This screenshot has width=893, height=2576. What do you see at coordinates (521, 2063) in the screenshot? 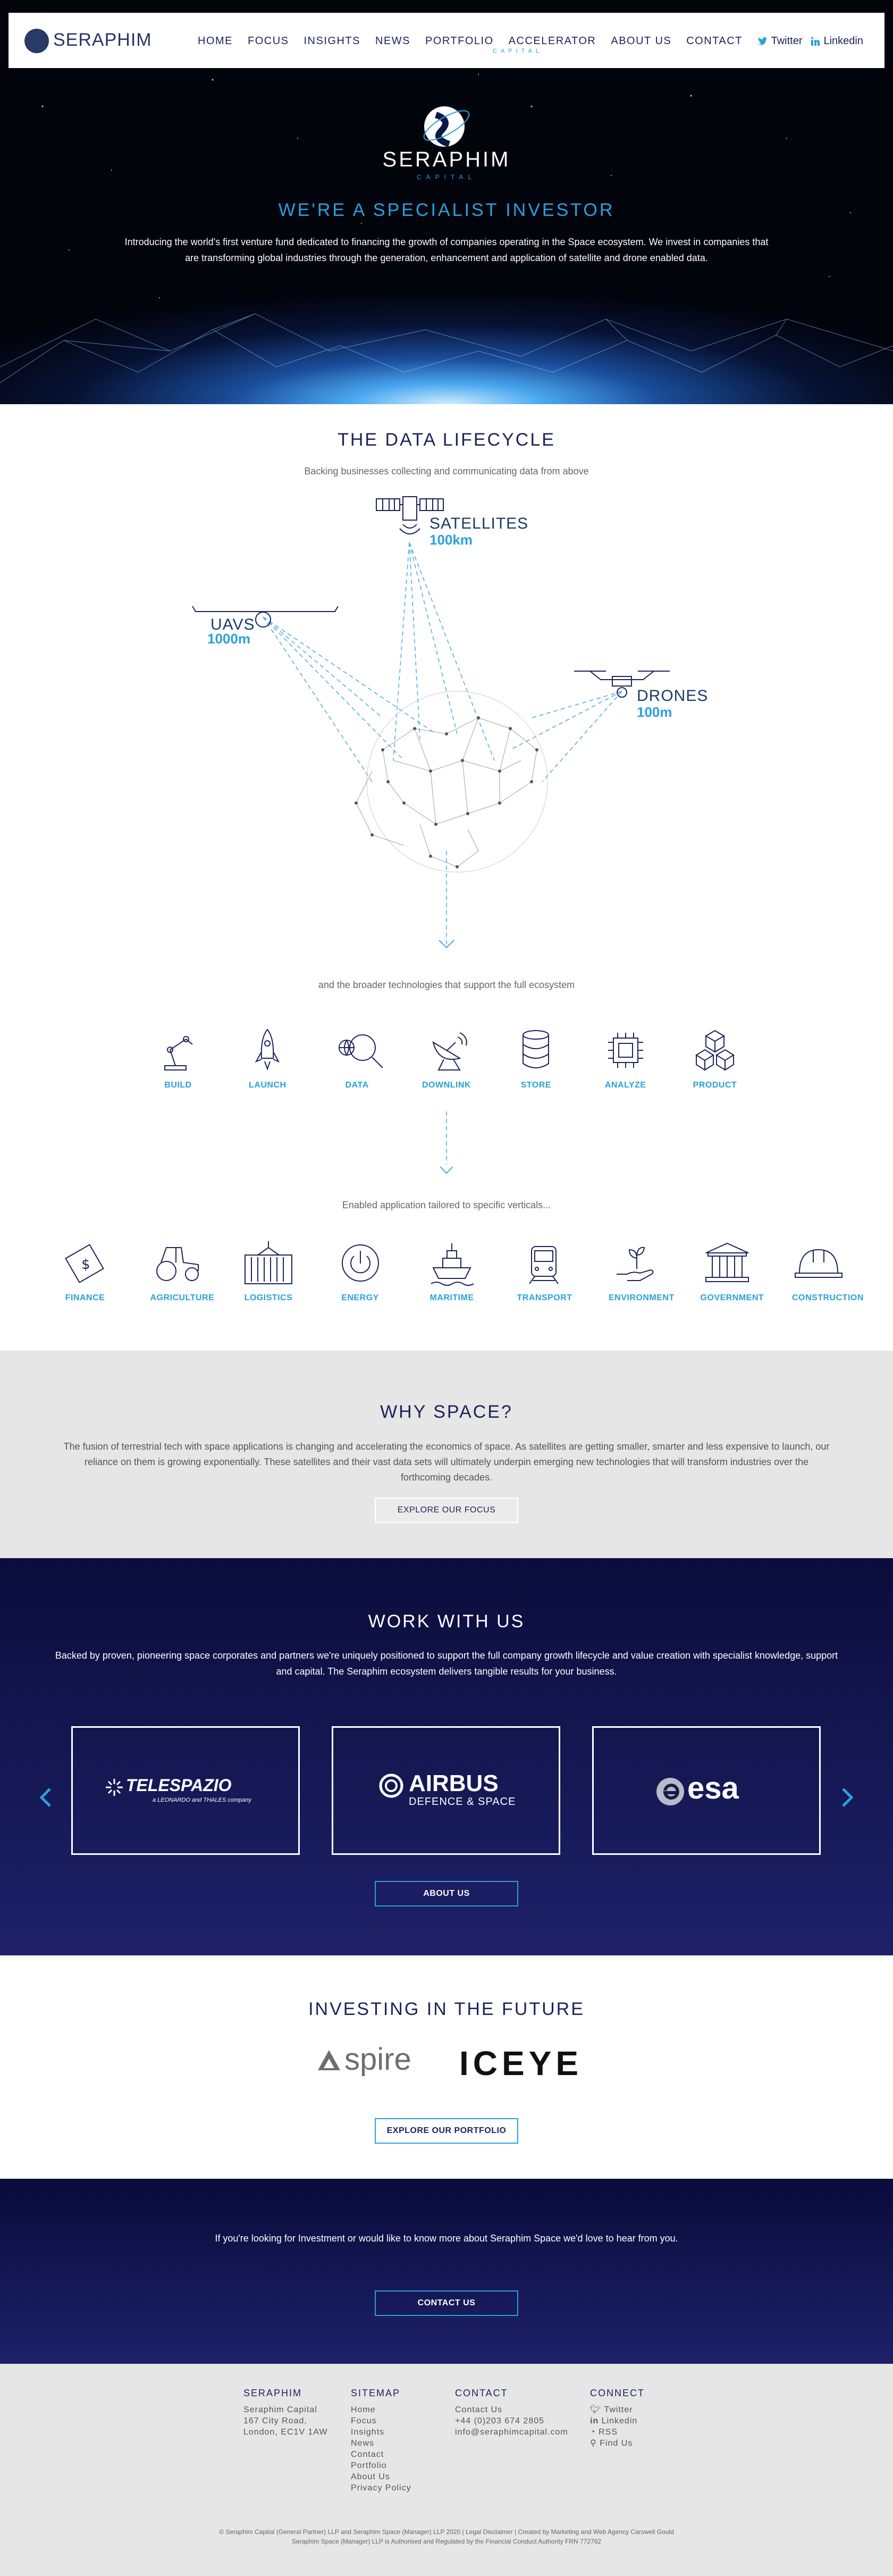
I see `iceye-logo-text: ICEYE` at bounding box center [521, 2063].